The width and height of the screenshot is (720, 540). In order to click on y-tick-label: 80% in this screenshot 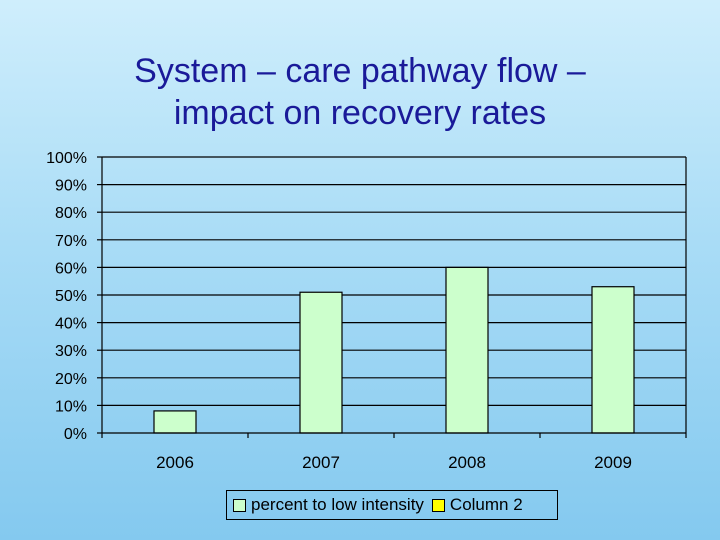, I will do `click(71, 213)`.